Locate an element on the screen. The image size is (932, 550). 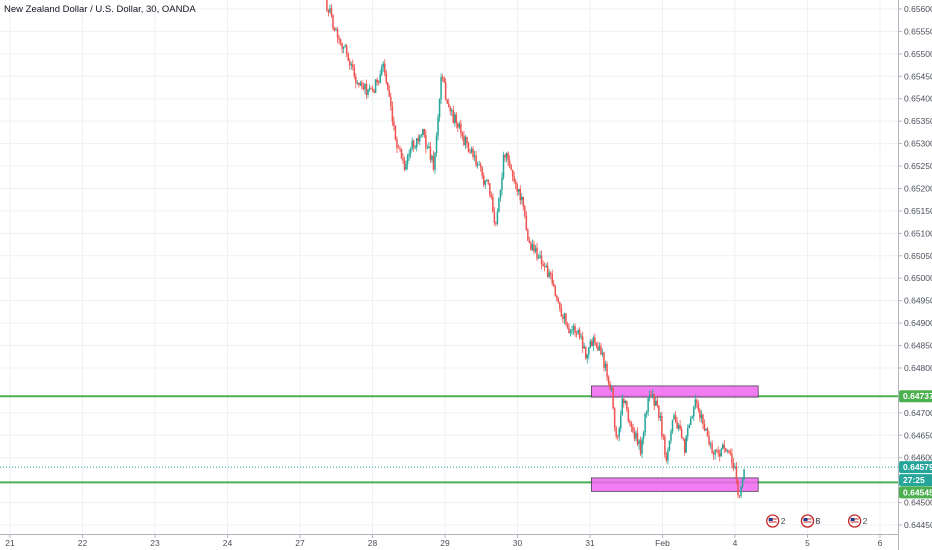
economic-events: 2 85 2 is located at coordinates (817, 521).